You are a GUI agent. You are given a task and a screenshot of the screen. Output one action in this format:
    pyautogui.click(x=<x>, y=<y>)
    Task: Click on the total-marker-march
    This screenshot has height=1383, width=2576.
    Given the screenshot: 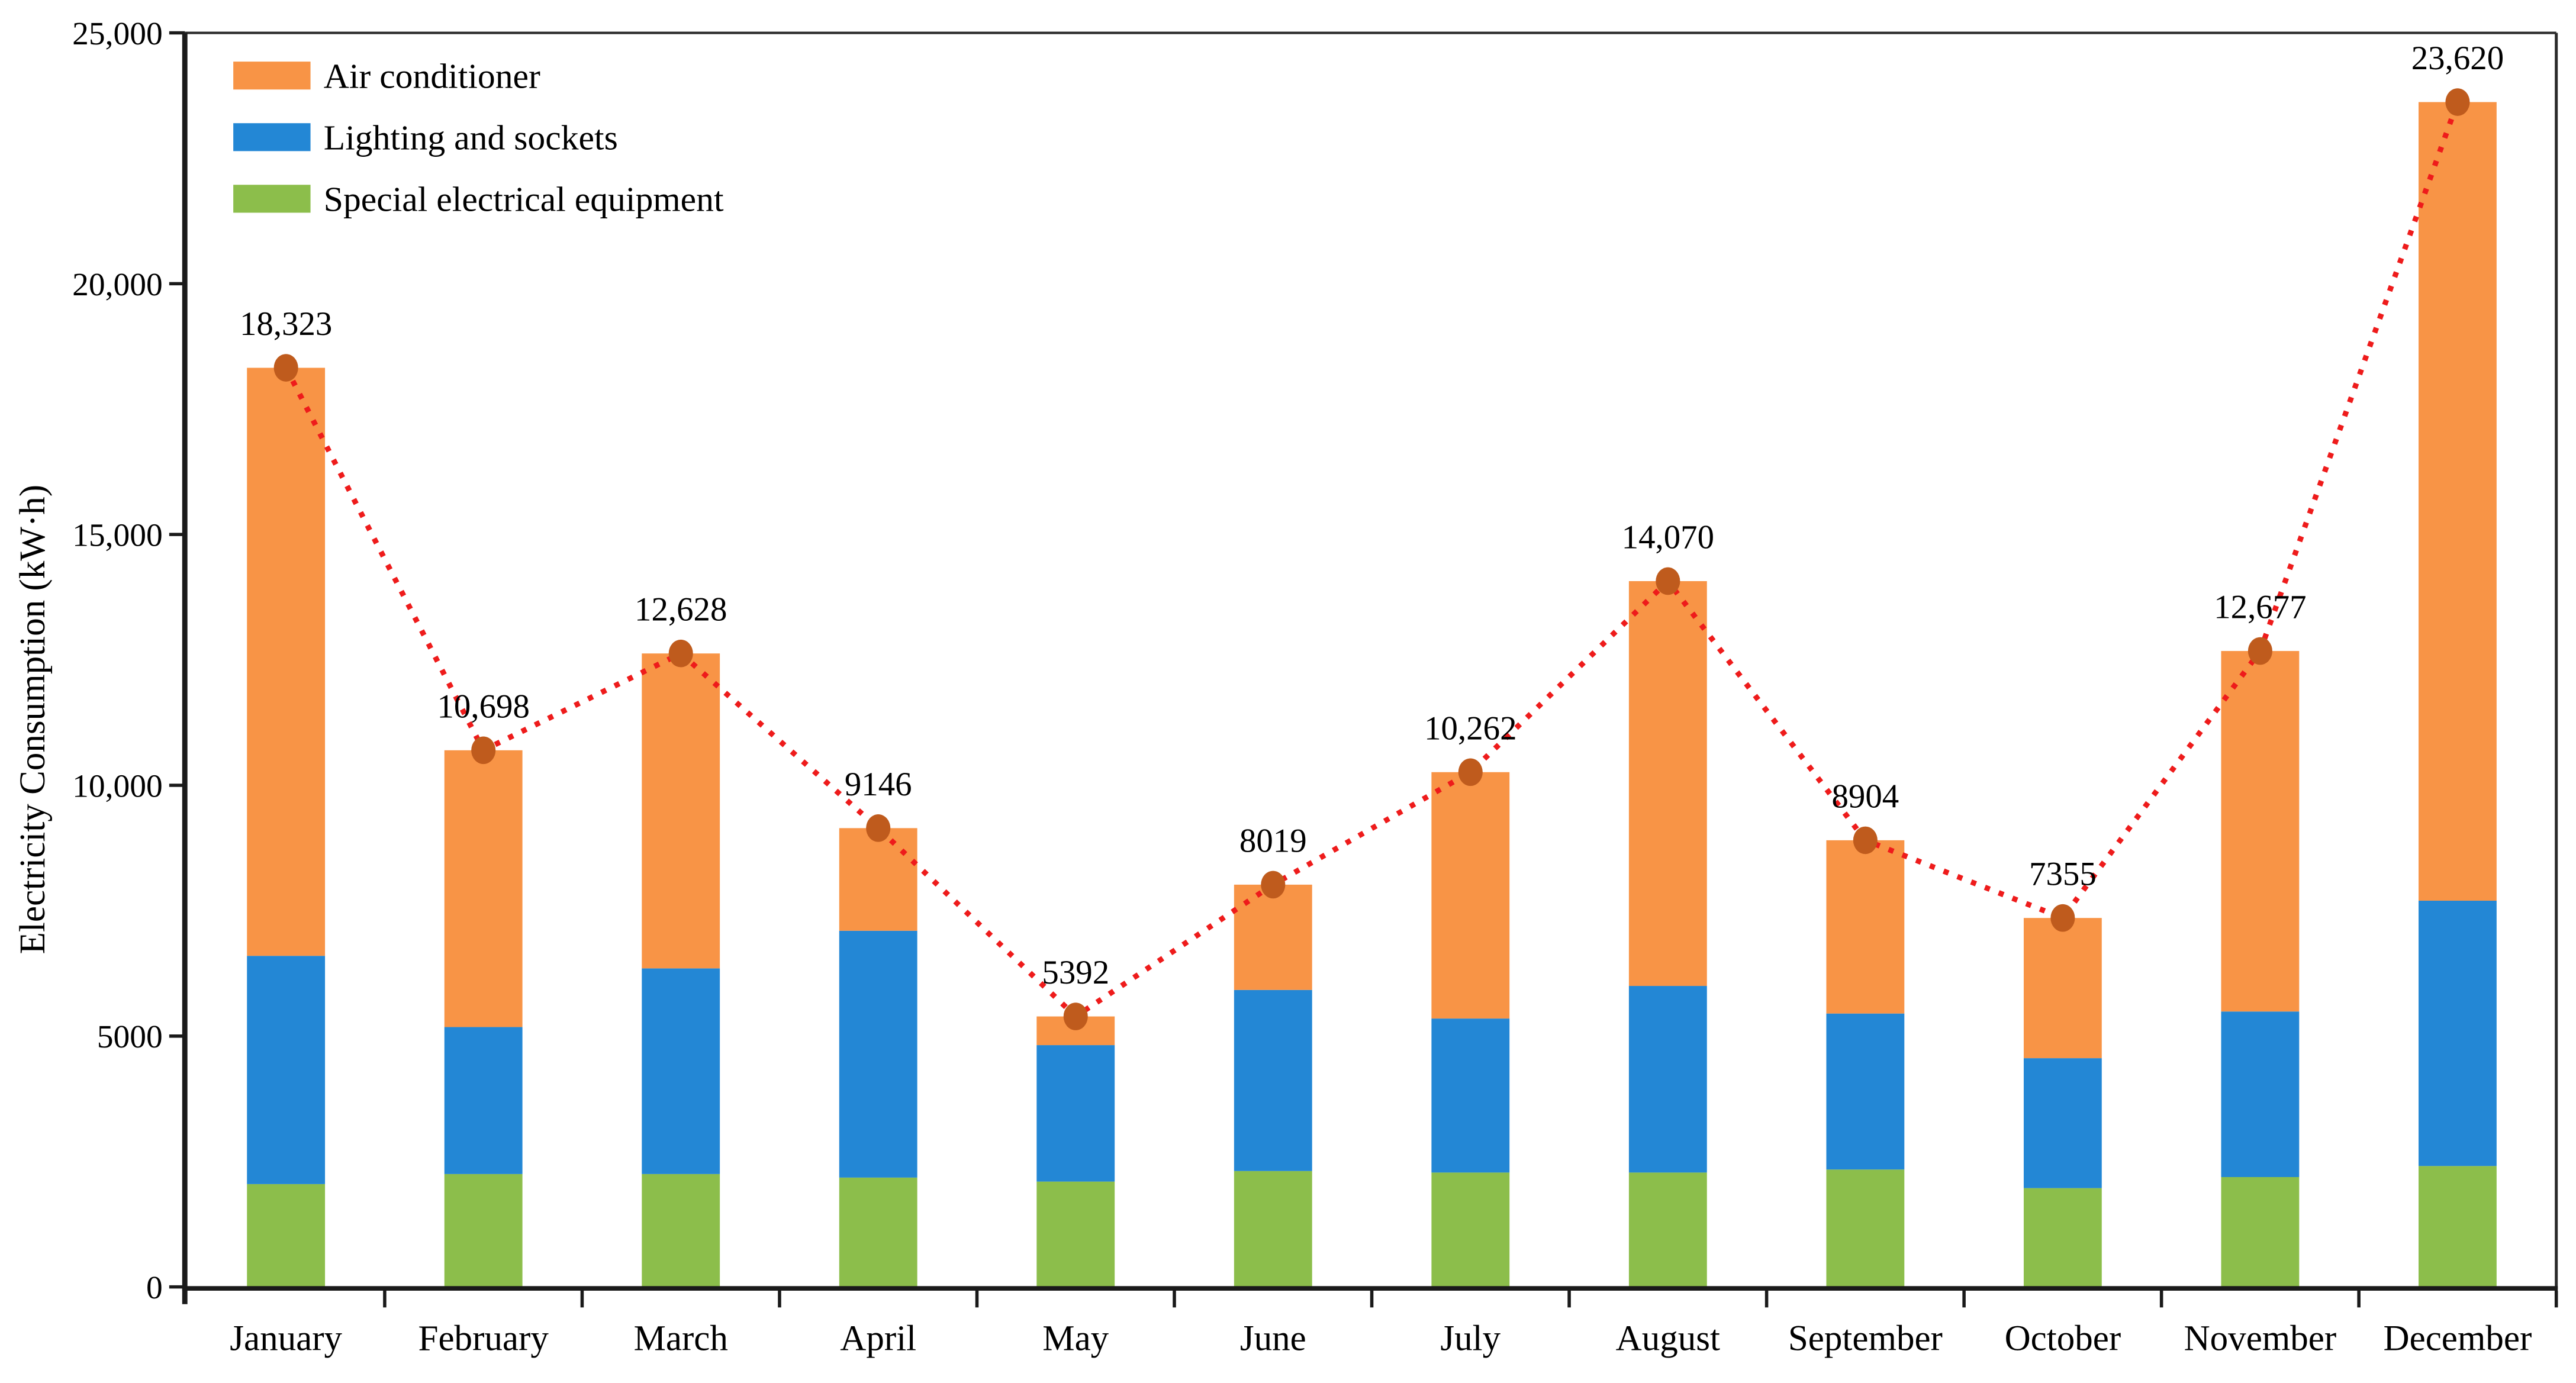 What is the action you would take?
    pyautogui.click(x=681, y=653)
    